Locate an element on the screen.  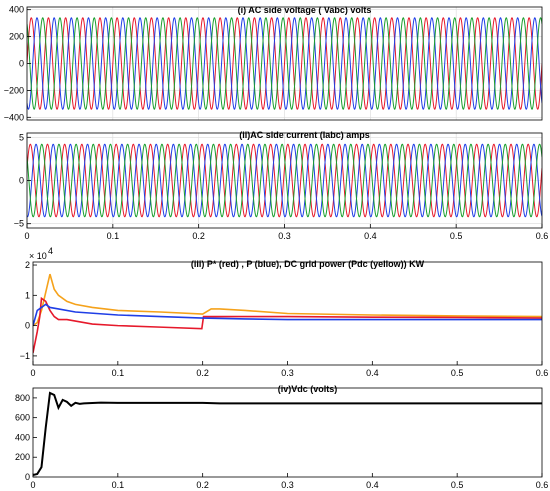
y-tick-label: 5 is located at coordinates (21, 137).